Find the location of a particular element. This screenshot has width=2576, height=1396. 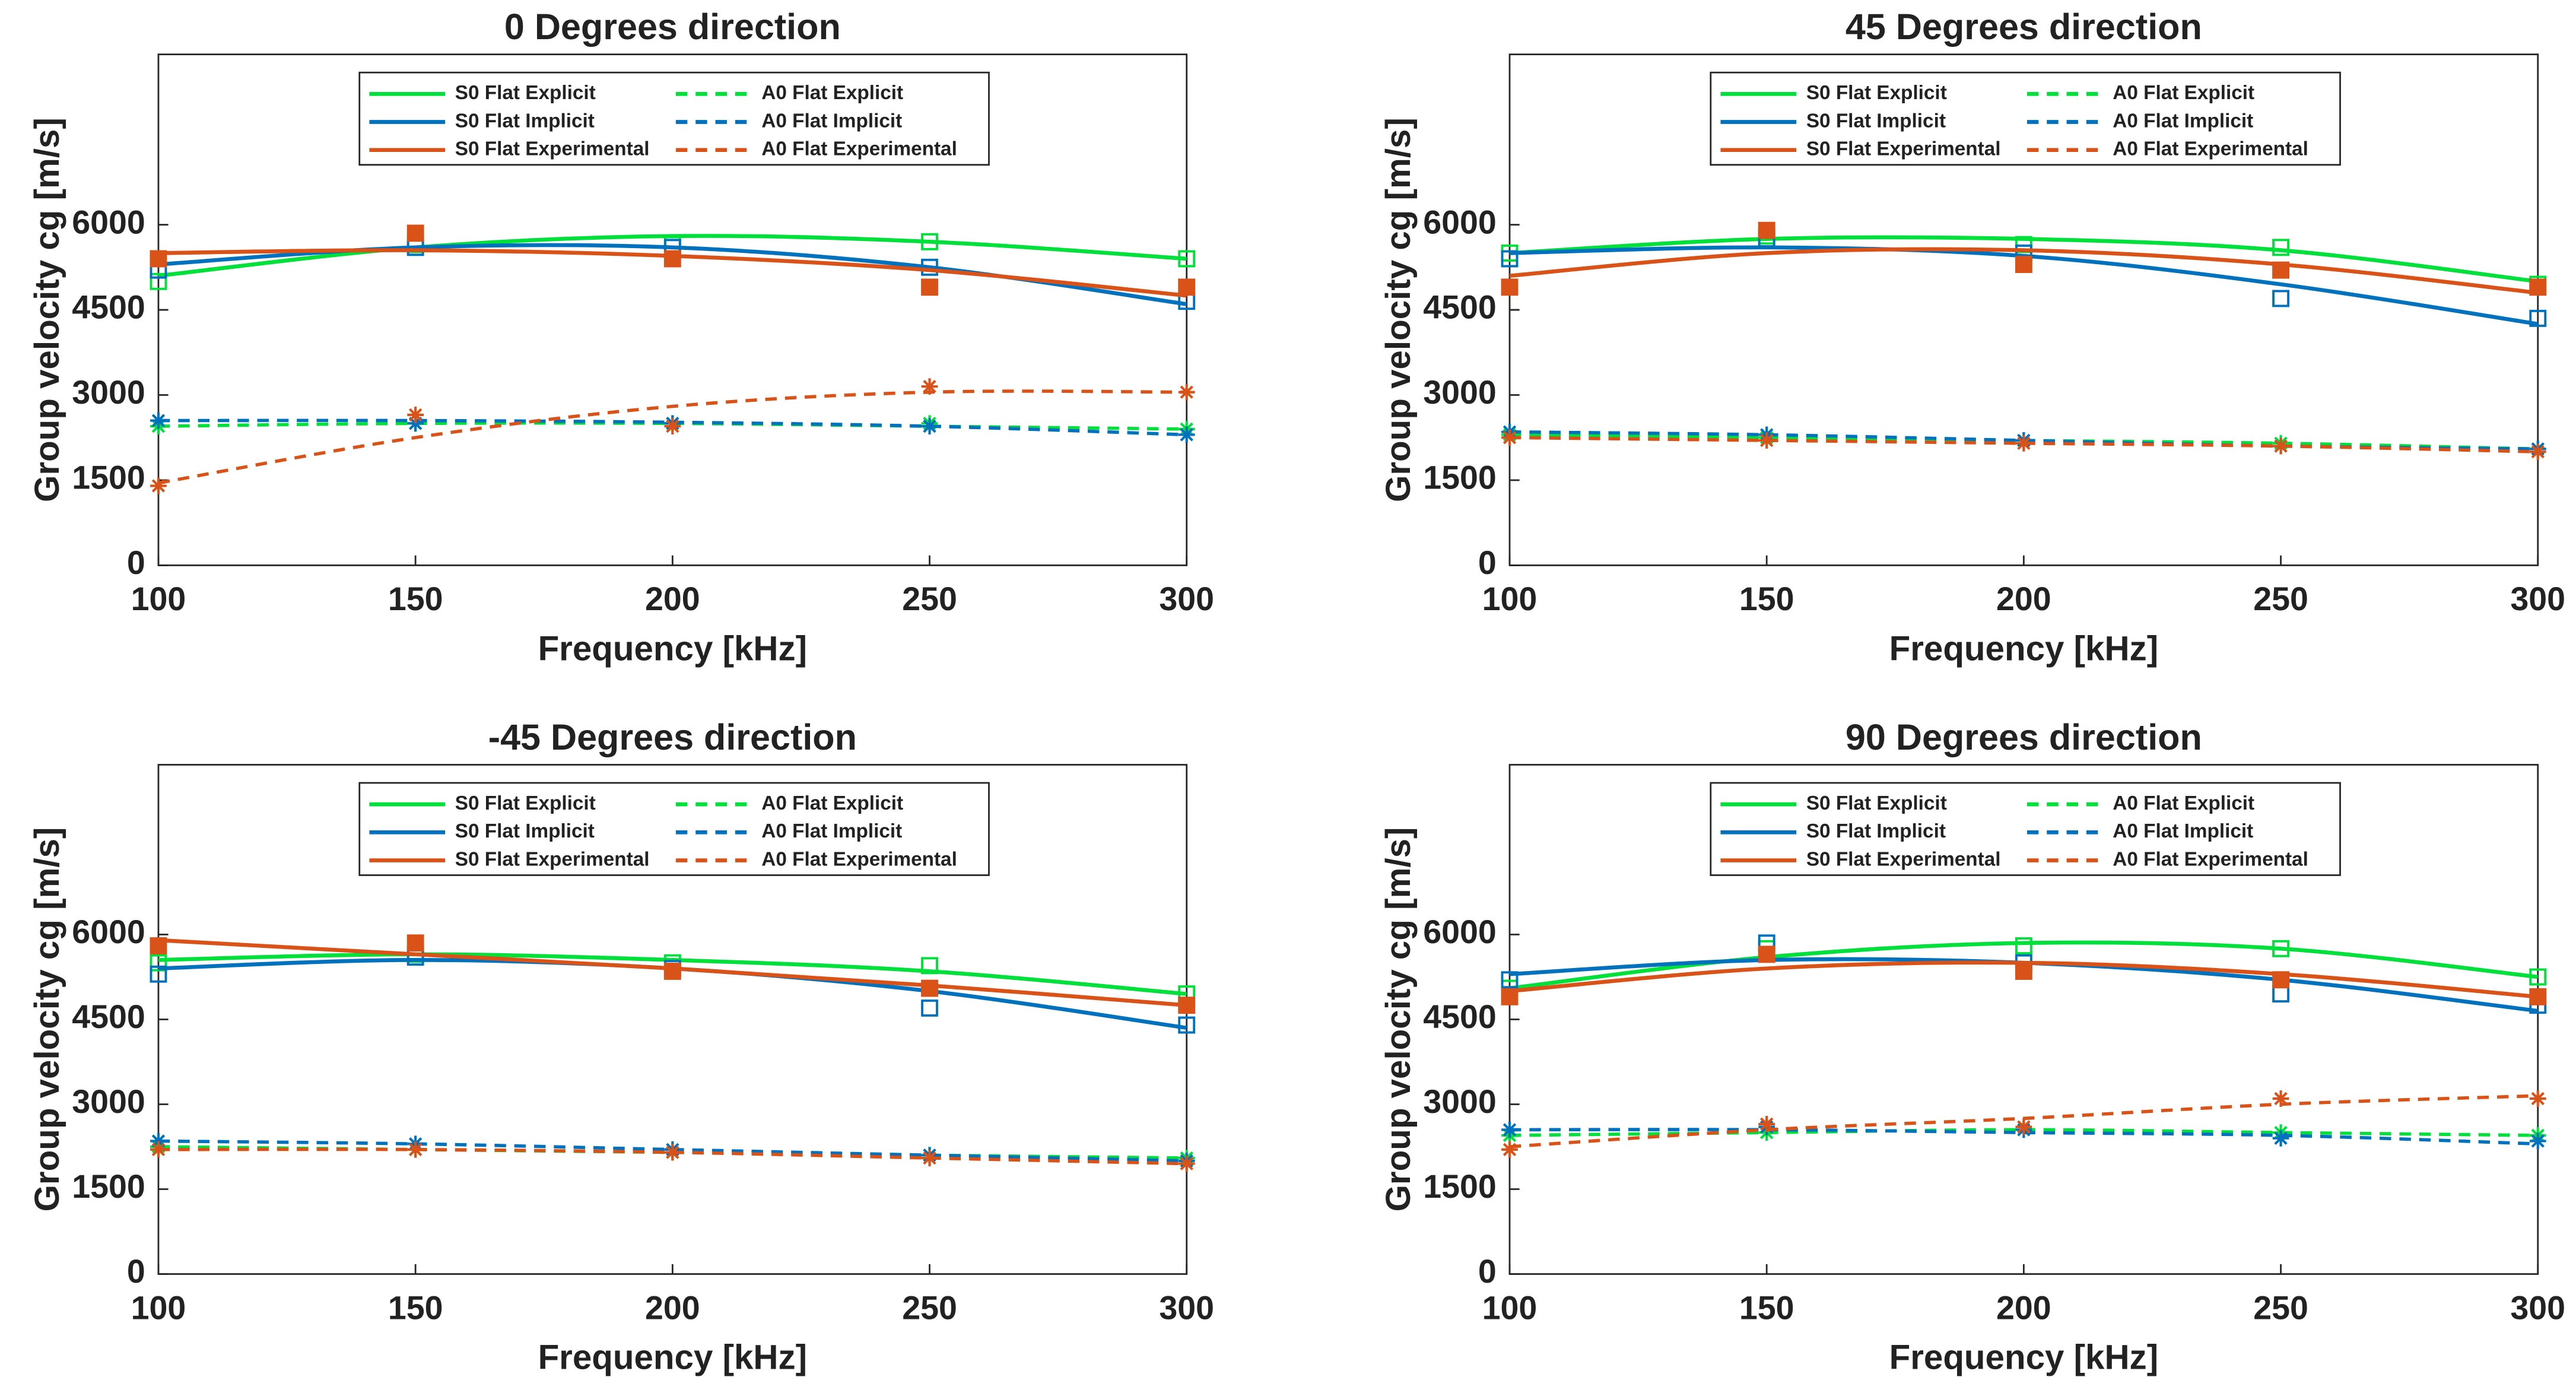

y-tick-label: 0 is located at coordinates (1487, 1271).